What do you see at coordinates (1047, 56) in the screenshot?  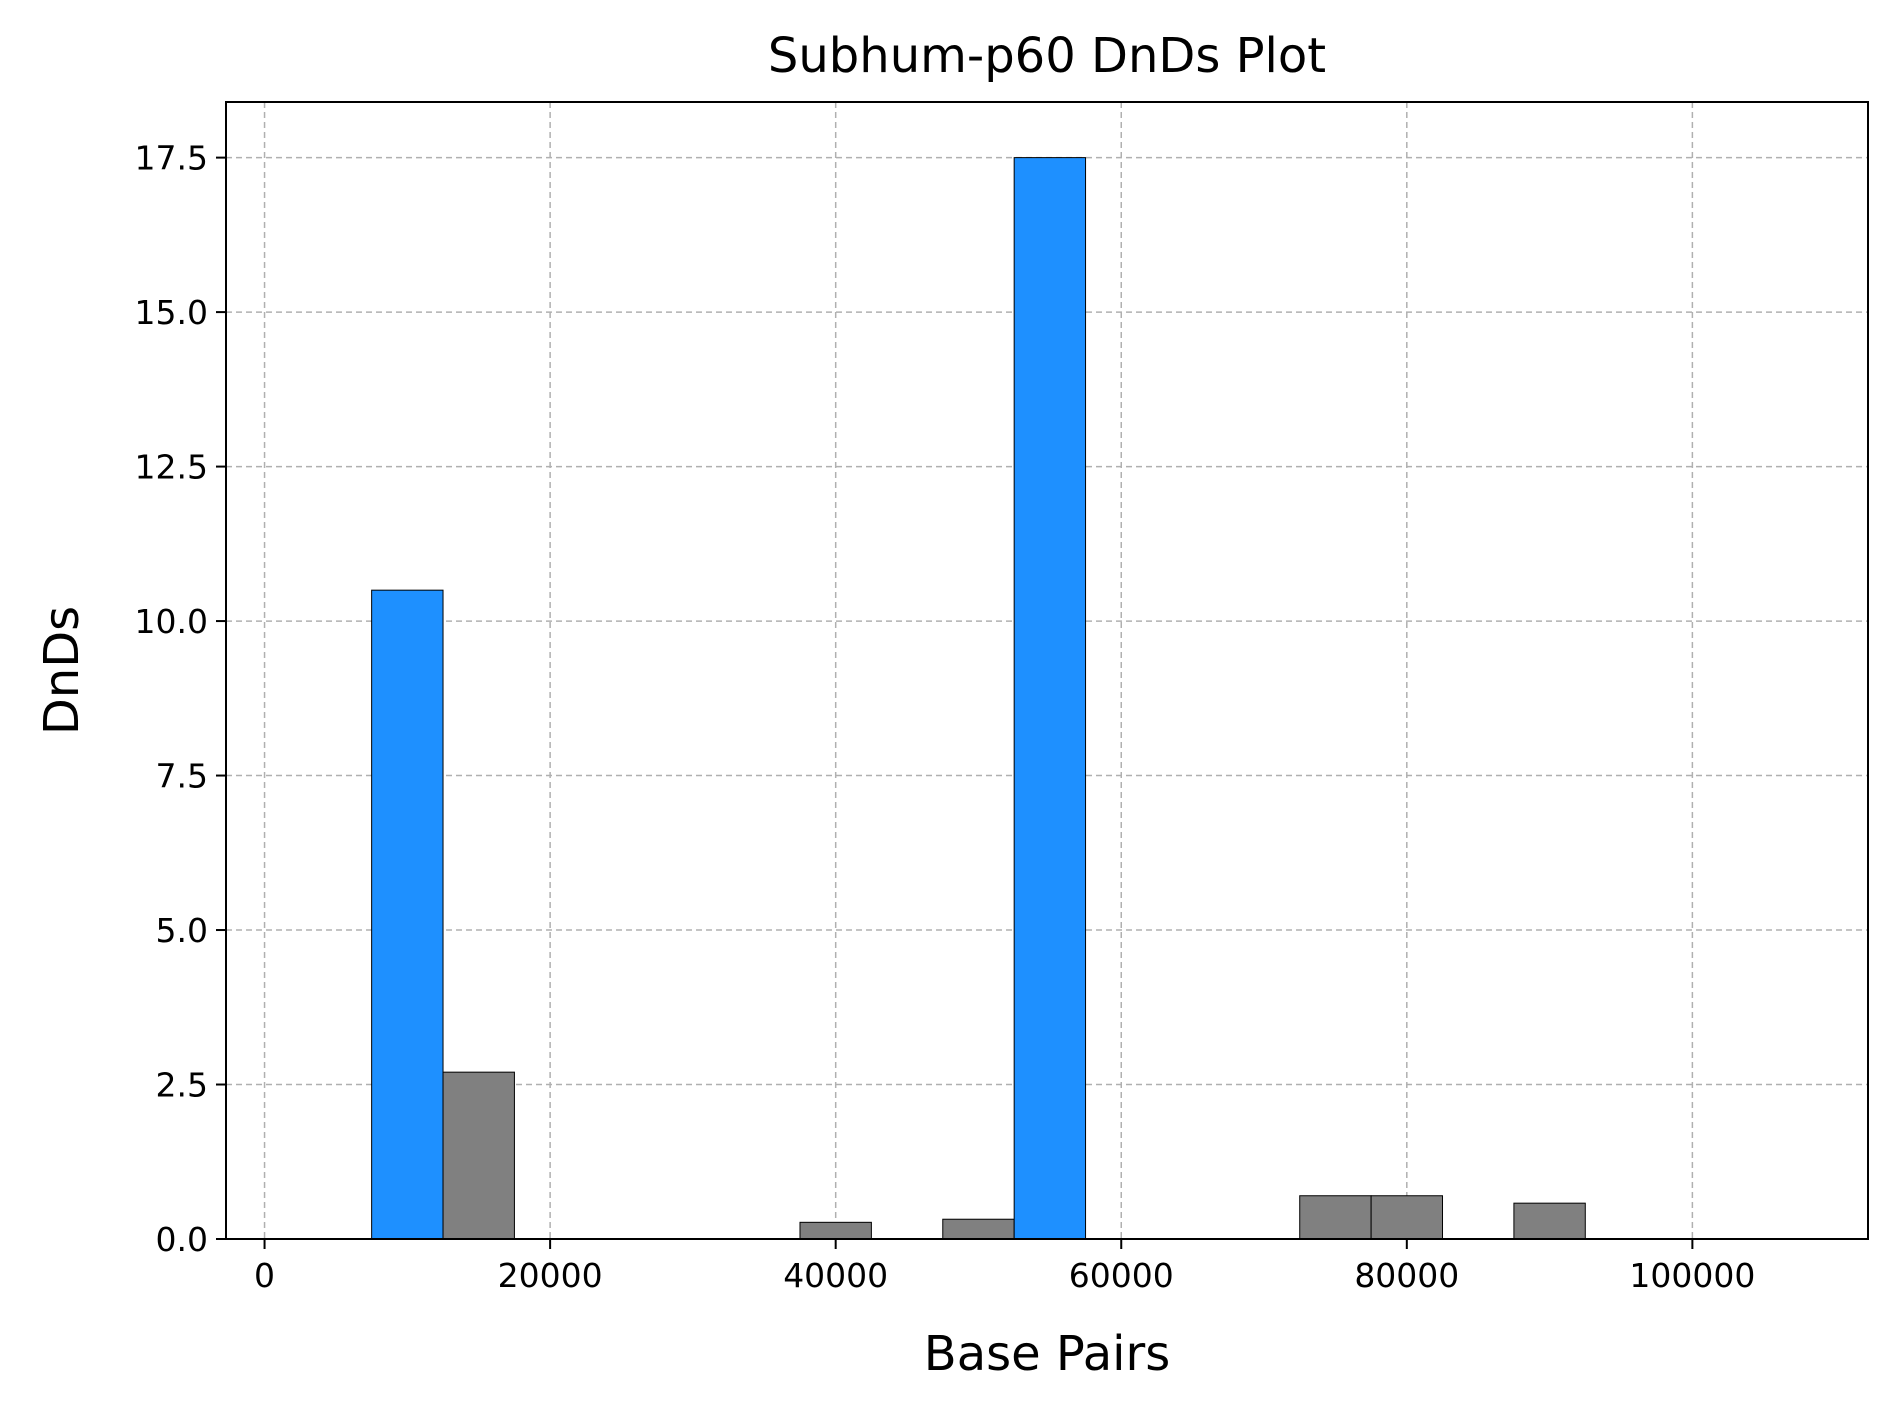 I see `chart-title: Subhum-p60 DnDs Plot` at bounding box center [1047, 56].